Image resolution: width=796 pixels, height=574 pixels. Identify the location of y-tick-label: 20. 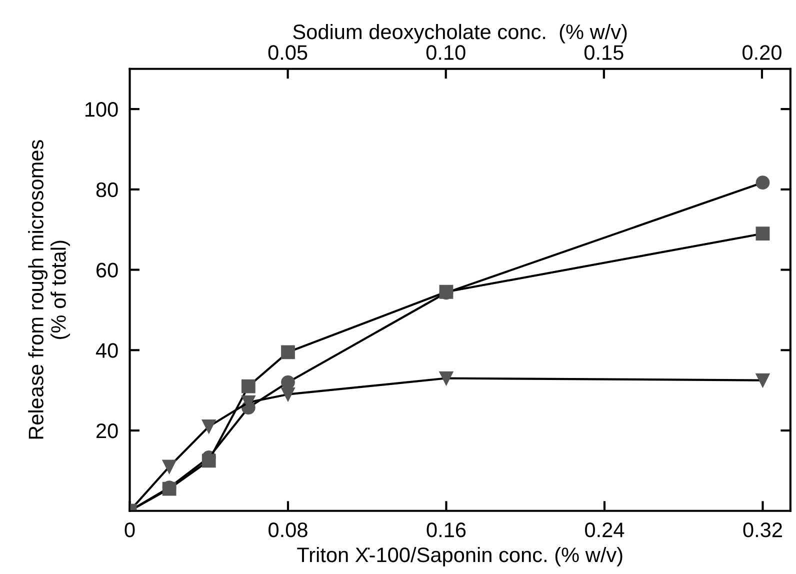
(107, 431).